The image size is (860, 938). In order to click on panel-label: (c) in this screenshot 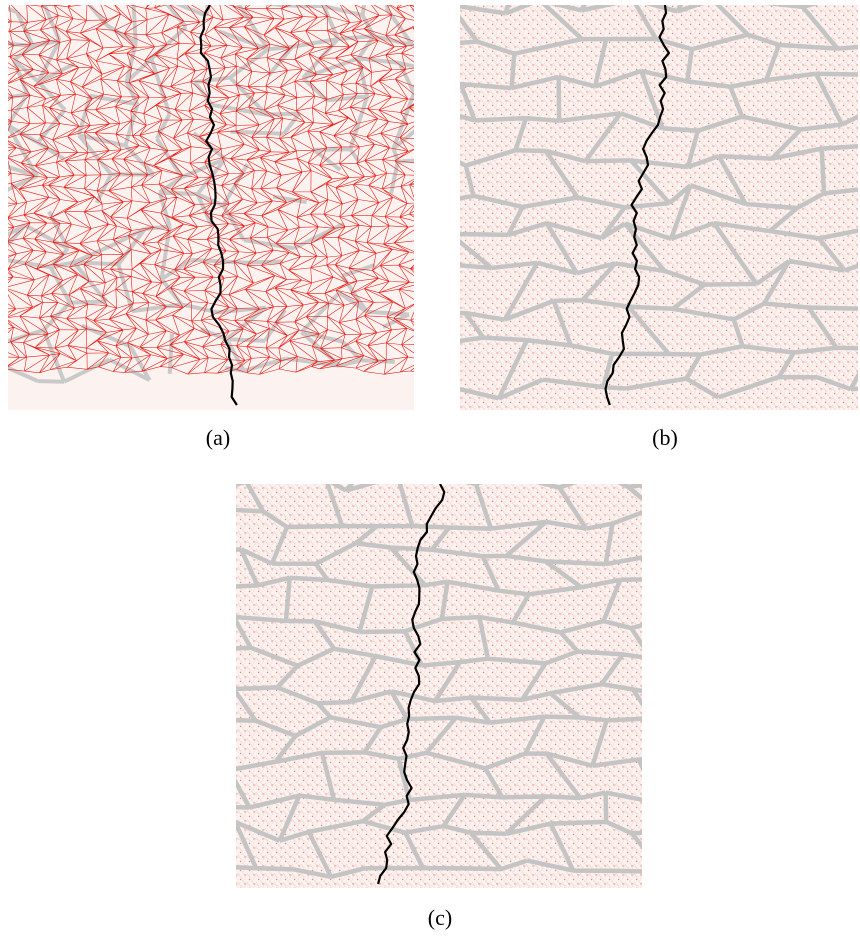, I will do `click(440, 917)`.